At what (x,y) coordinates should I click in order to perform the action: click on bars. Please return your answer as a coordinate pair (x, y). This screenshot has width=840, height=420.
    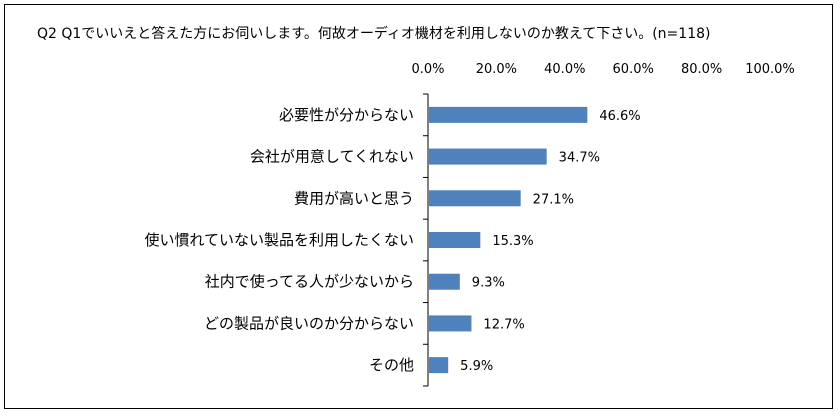
    Looking at the image, I should click on (508, 240).